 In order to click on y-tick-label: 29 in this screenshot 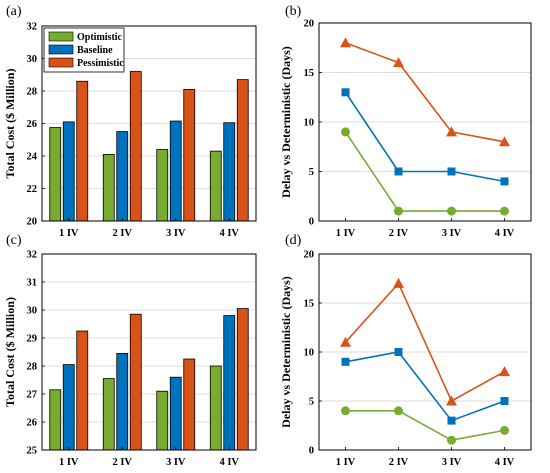, I will do `click(32, 339)`.